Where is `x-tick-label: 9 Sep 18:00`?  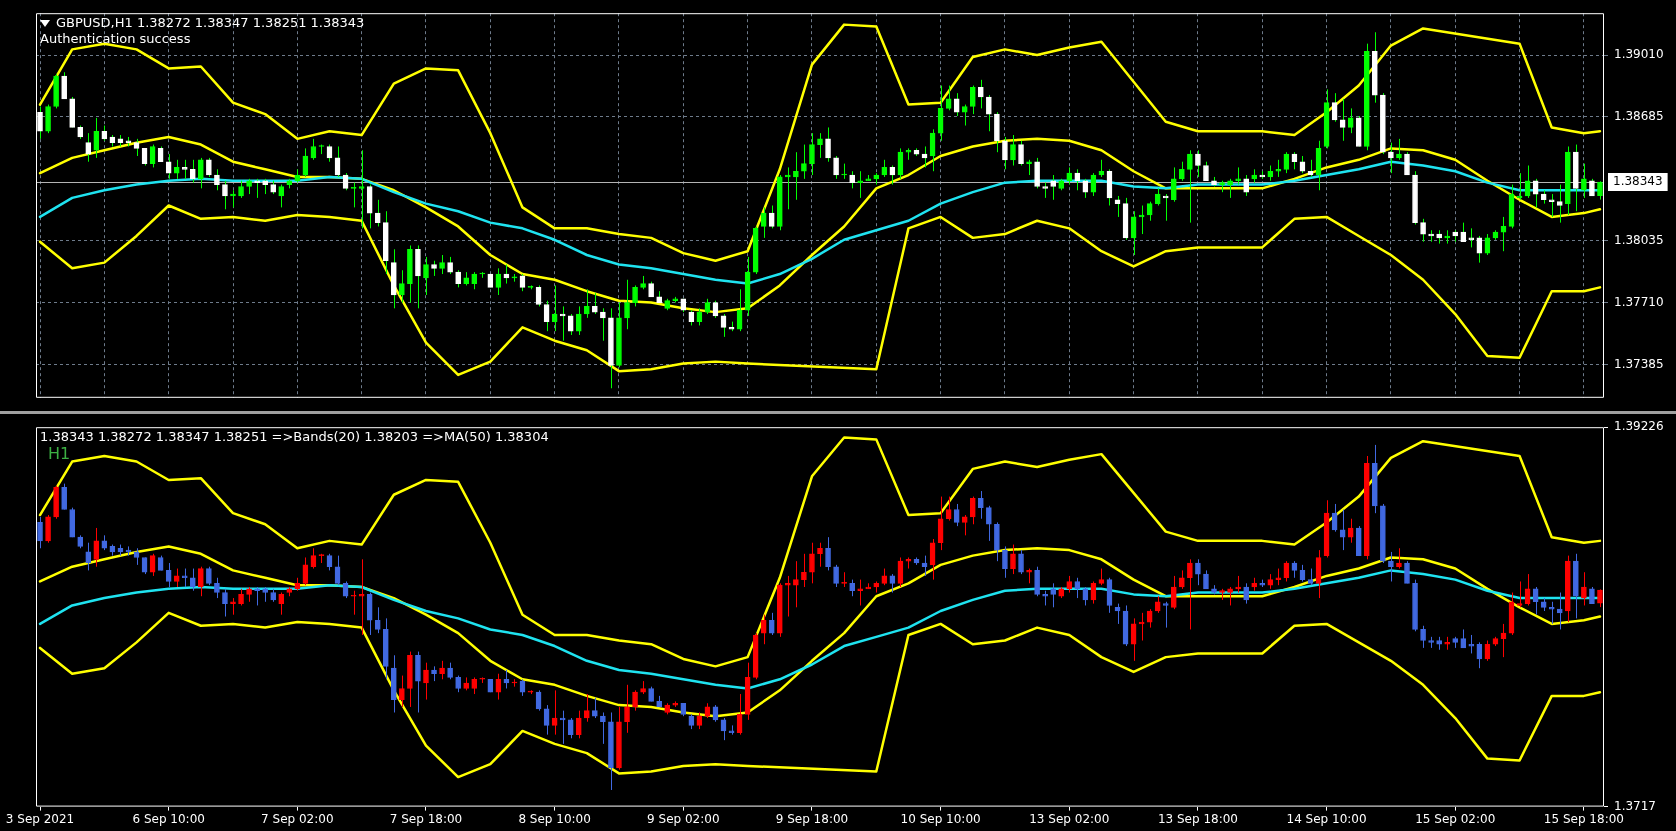 x-tick-label: 9 Sep 18:00 is located at coordinates (812, 818).